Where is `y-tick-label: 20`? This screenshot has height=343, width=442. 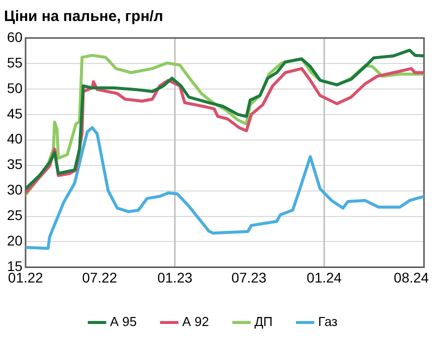
y-tick-label: 20 is located at coordinates (14, 240).